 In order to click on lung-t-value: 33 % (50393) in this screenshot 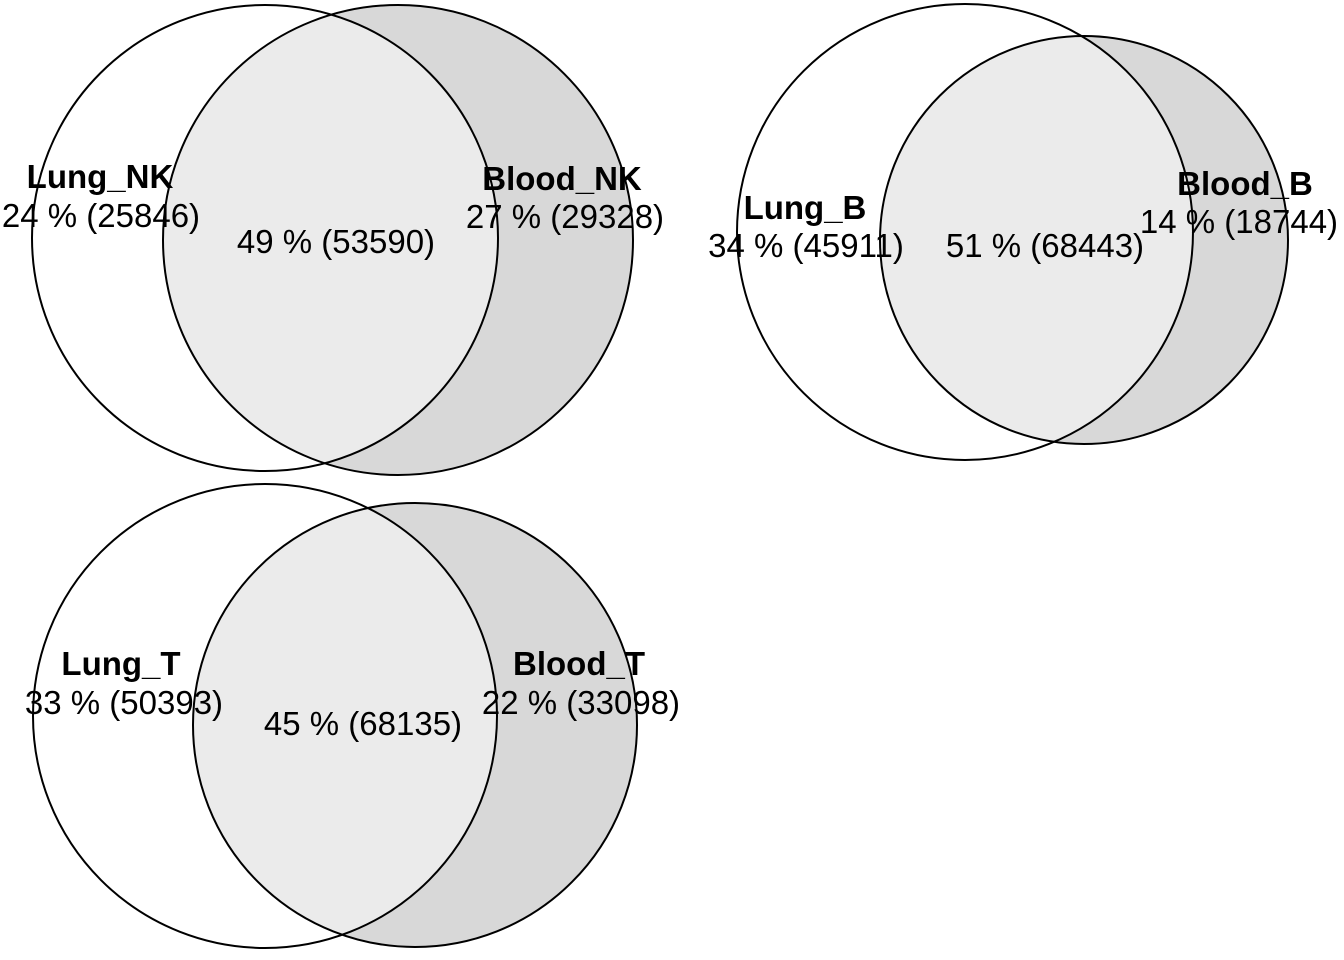, I will do `click(124, 702)`.